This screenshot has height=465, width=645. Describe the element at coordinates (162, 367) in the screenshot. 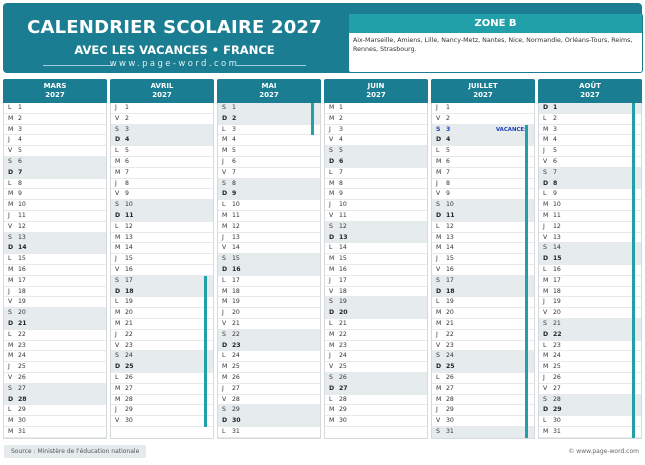

I see `day-row: D 25` at that location.